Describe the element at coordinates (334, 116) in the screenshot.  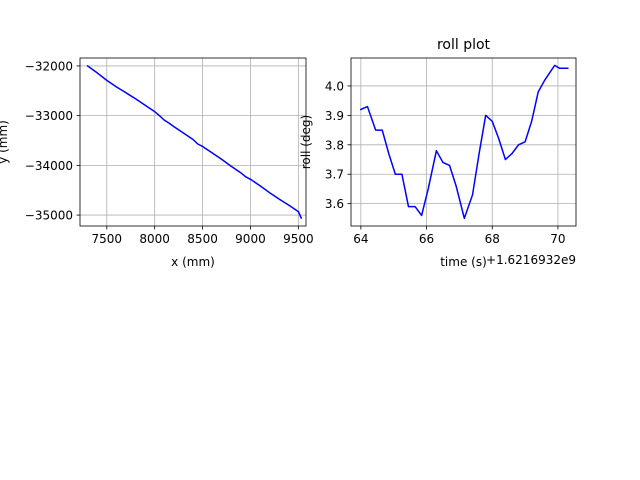
I see `roll-y-tick-label: 3.9` at that location.